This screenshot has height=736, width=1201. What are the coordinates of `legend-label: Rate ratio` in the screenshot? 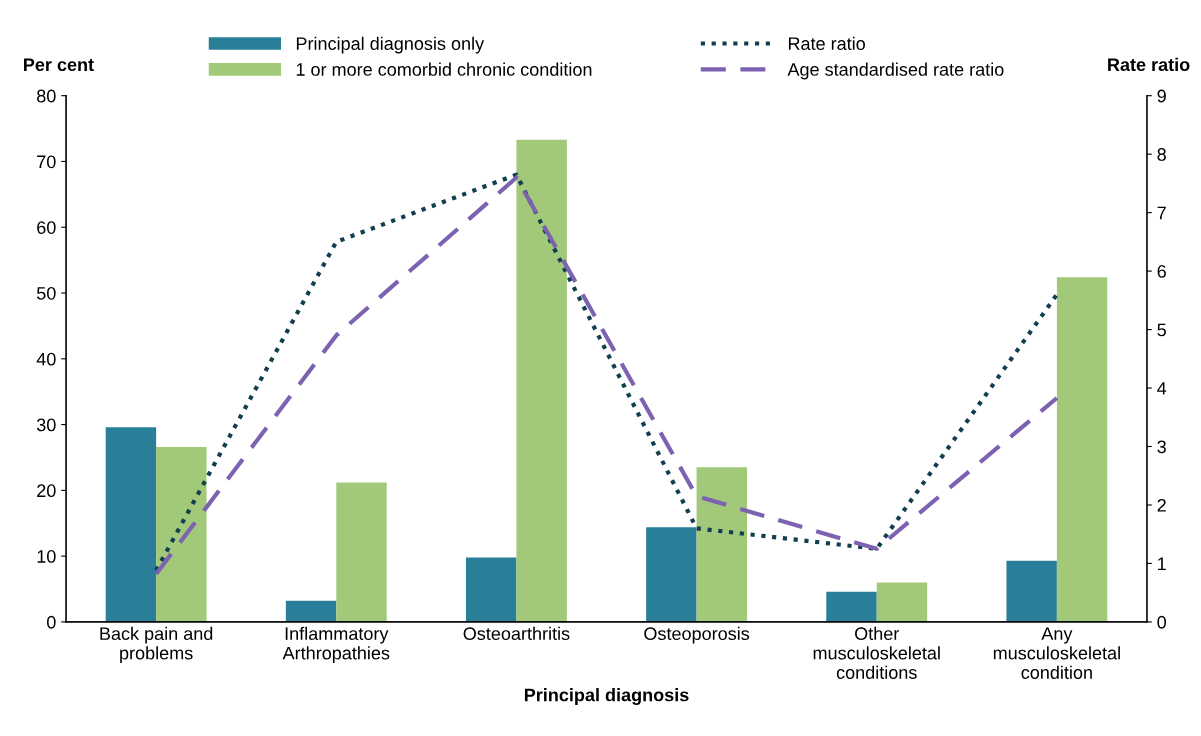 It's located at (826, 43).